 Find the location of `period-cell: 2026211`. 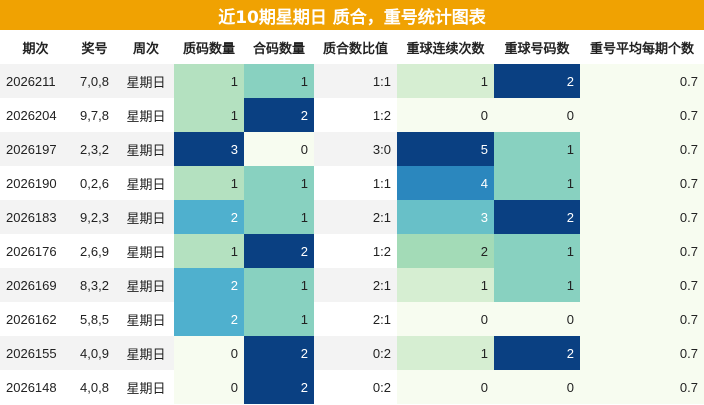

period-cell: 2026211 is located at coordinates (35, 81).